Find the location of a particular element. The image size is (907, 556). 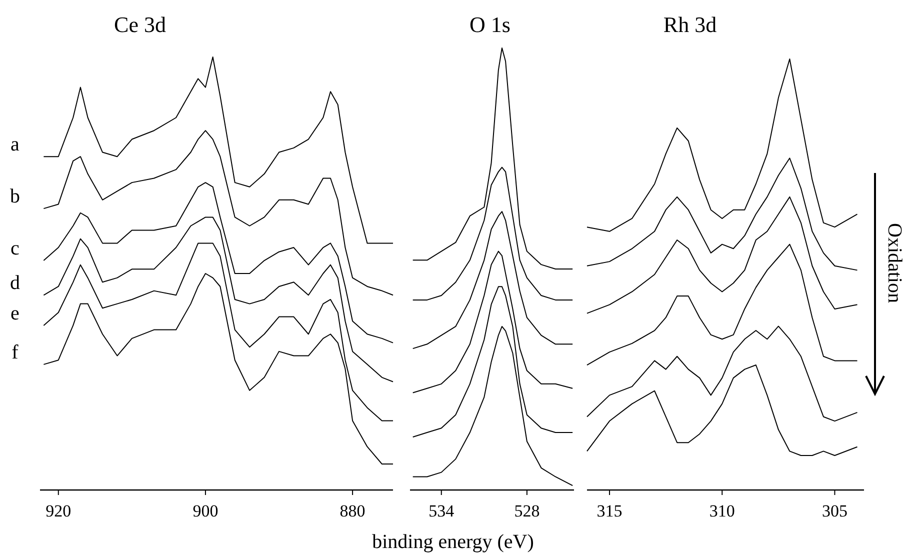

series-label: d is located at coordinates (15, 283).